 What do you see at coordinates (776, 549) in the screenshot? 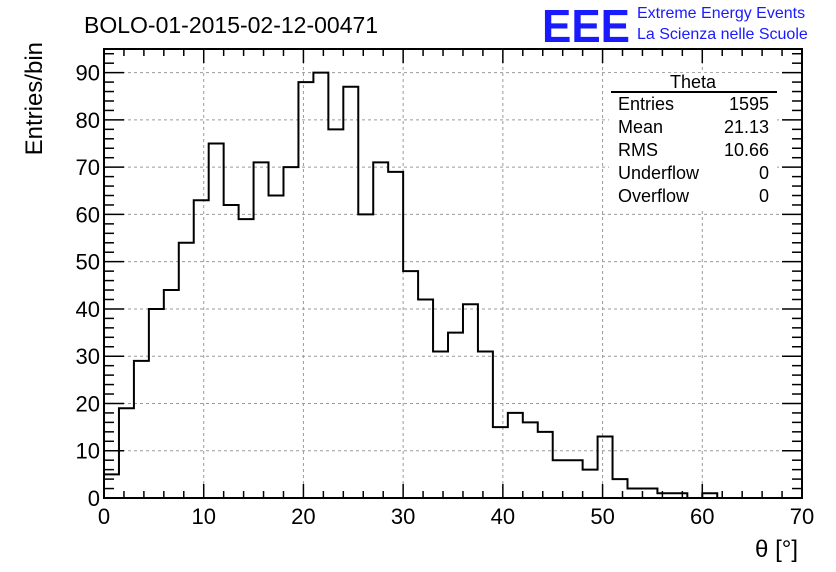
I see `x-axis-title: θ [°]` at bounding box center [776, 549].